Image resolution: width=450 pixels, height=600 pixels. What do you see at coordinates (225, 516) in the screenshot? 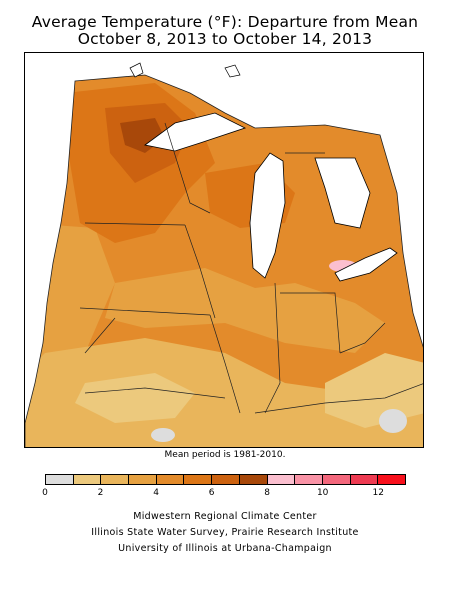
I see `credit-mrcc: Midwestern Regional Climate Center` at bounding box center [225, 516].